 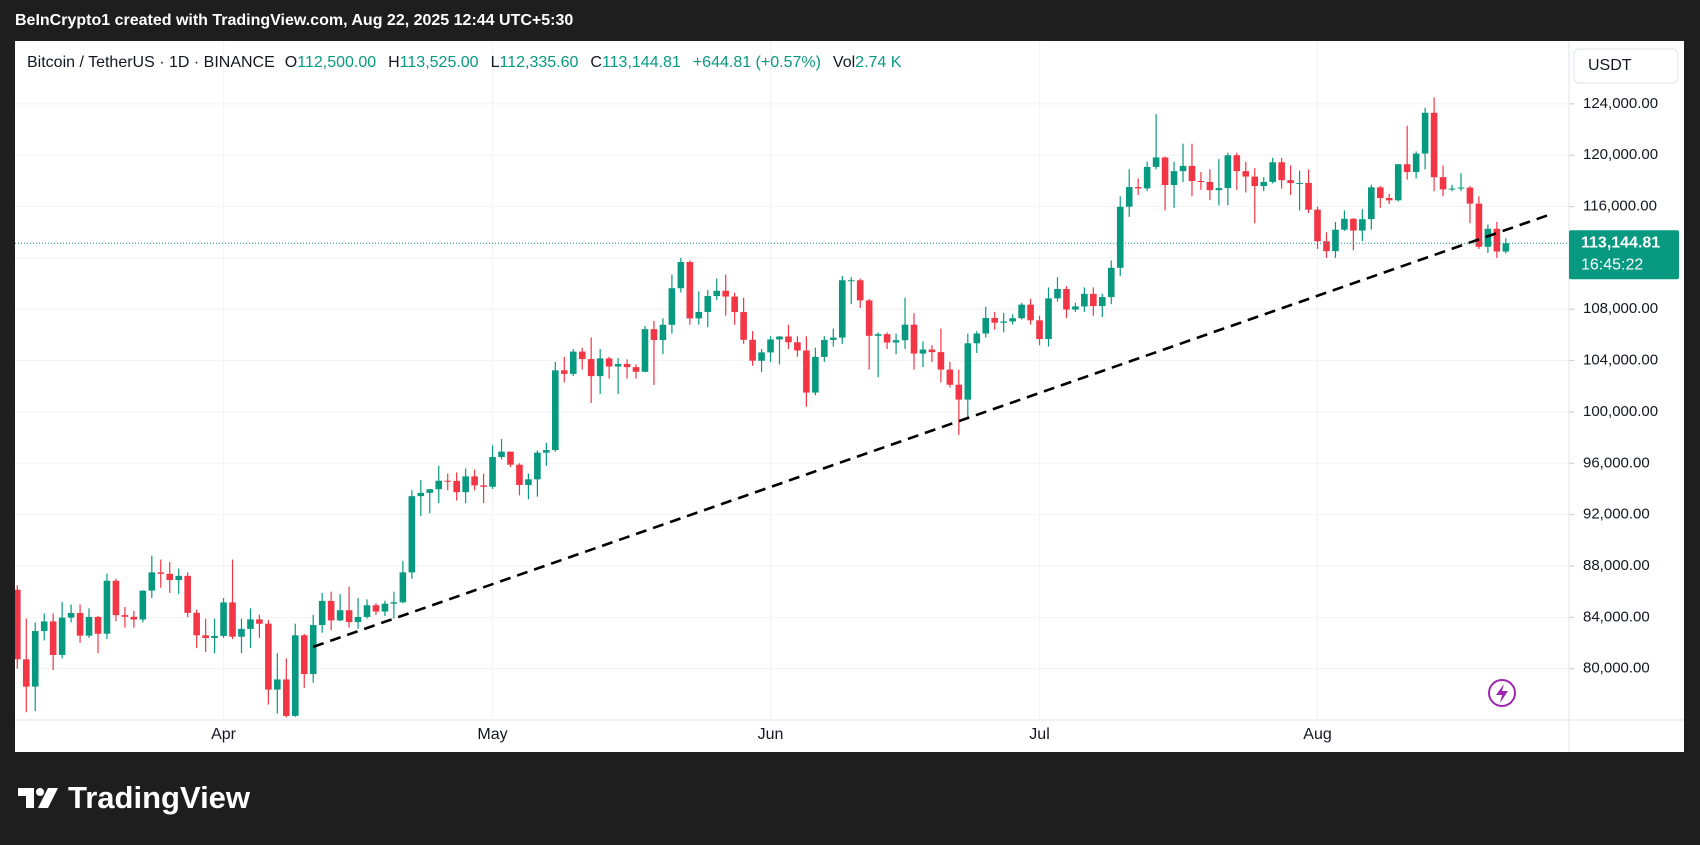 What do you see at coordinates (439, 62) in the screenshot?
I see `field-value: 113,525.00` at bounding box center [439, 62].